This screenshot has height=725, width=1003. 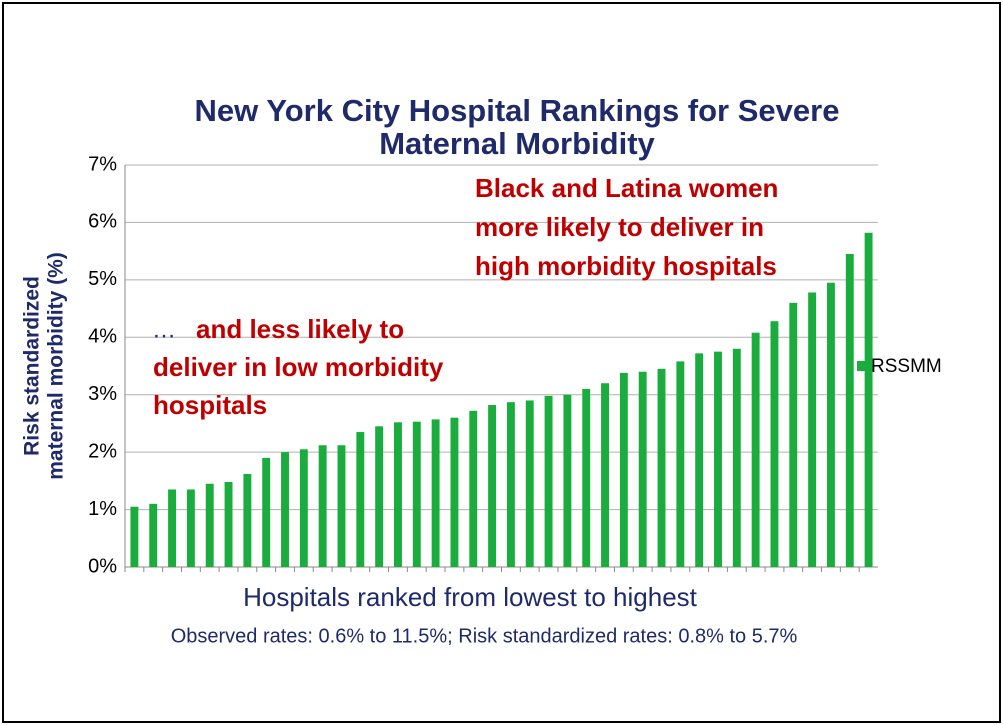 What do you see at coordinates (210, 405) in the screenshot?
I see `annotation: hospitals` at bounding box center [210, 405].